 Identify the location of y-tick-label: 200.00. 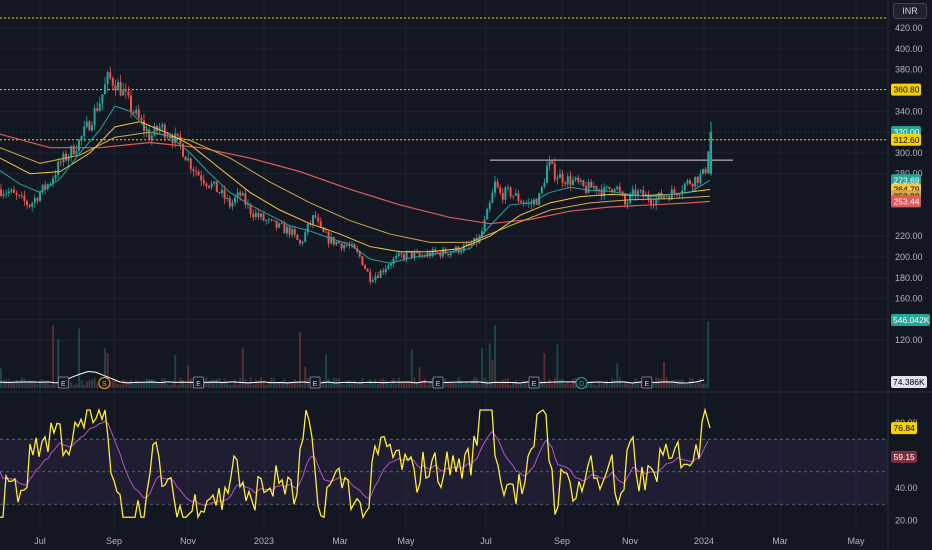
(909, 257).